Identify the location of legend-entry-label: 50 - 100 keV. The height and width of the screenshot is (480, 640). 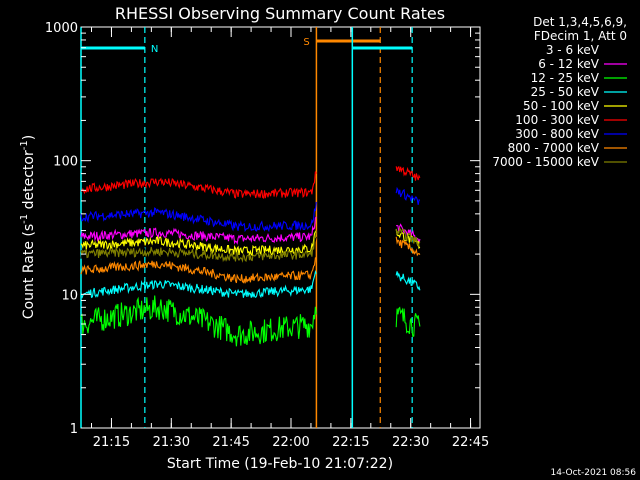
(561, 106).